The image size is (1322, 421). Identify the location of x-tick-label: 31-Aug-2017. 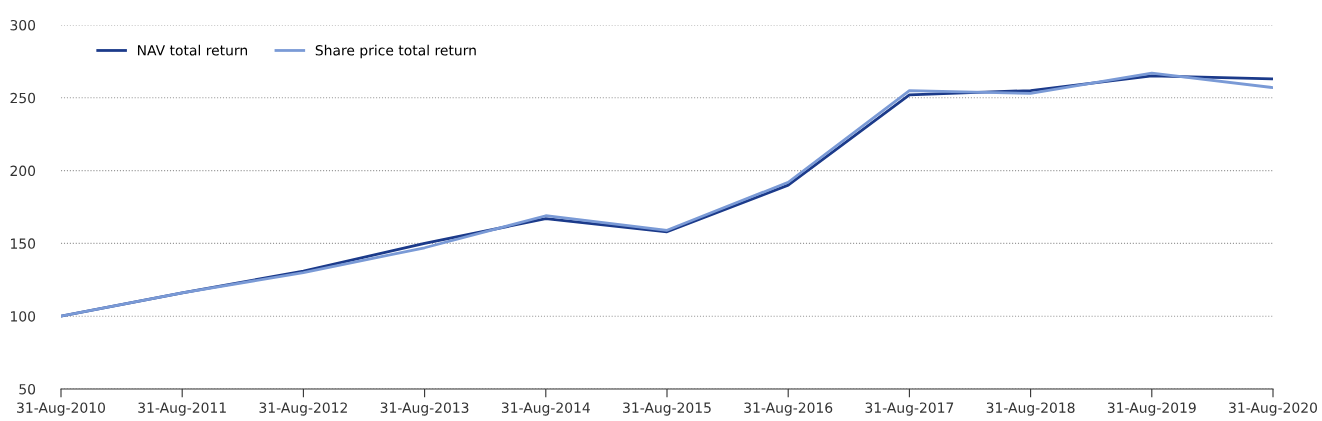
(909, 409).